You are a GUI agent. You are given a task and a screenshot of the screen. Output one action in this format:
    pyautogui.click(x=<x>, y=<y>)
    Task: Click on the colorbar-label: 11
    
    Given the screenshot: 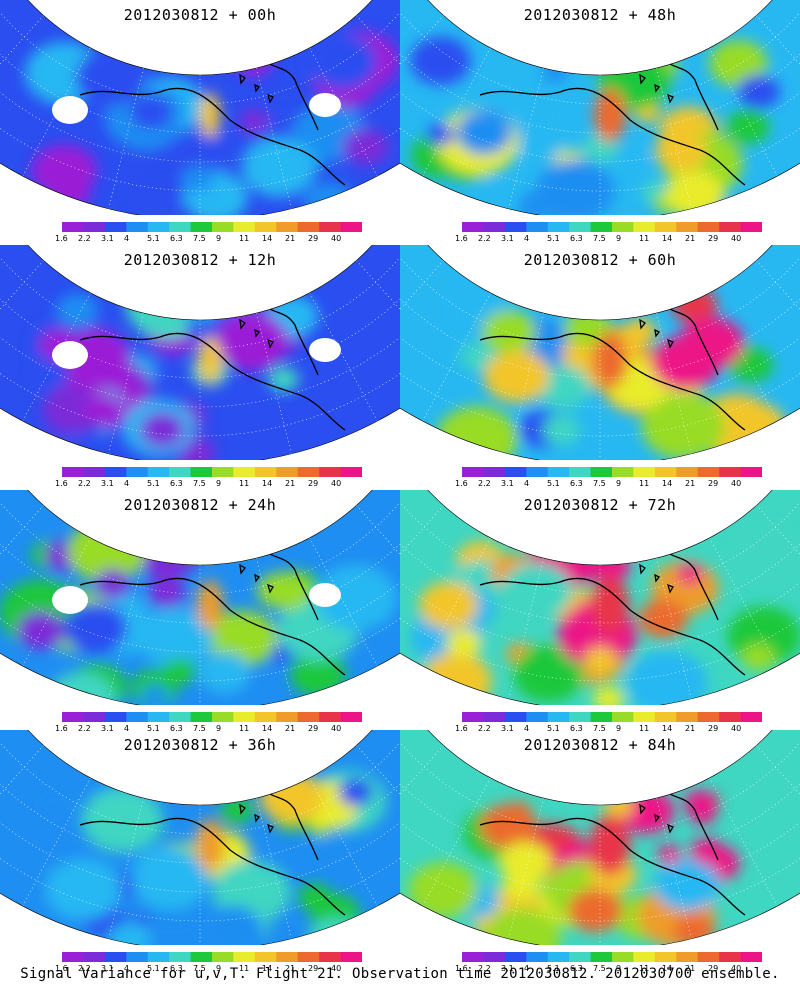 What is the action you would take?
    pyautogui.click(x=244, y=728)
    